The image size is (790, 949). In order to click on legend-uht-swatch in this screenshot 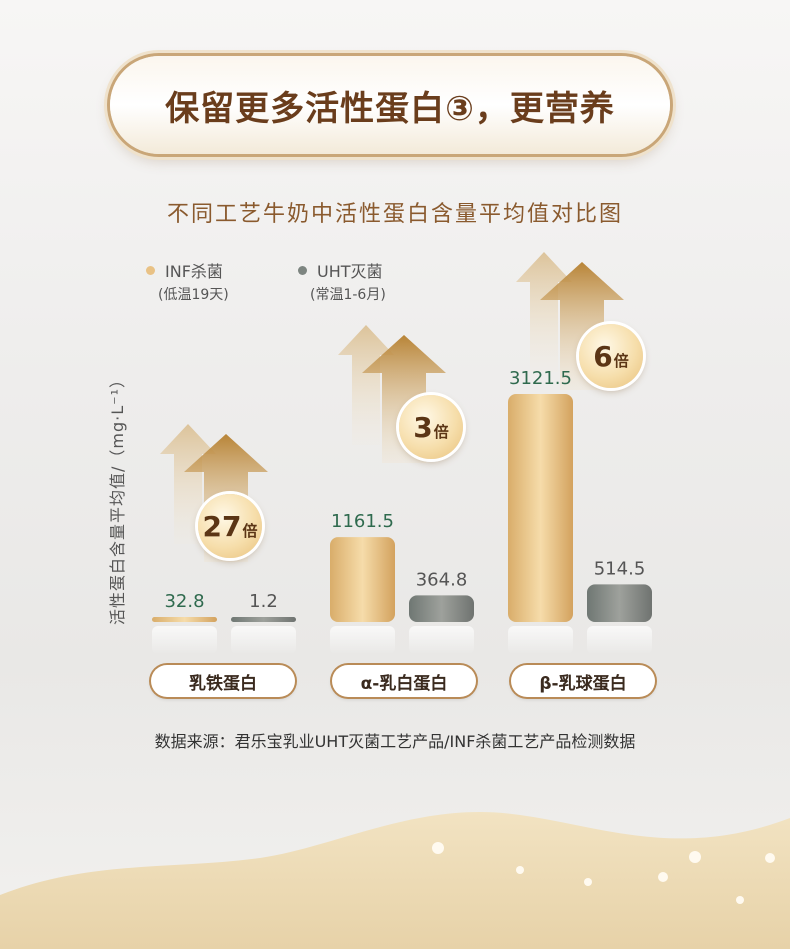, I will do `click(302, 270)`.